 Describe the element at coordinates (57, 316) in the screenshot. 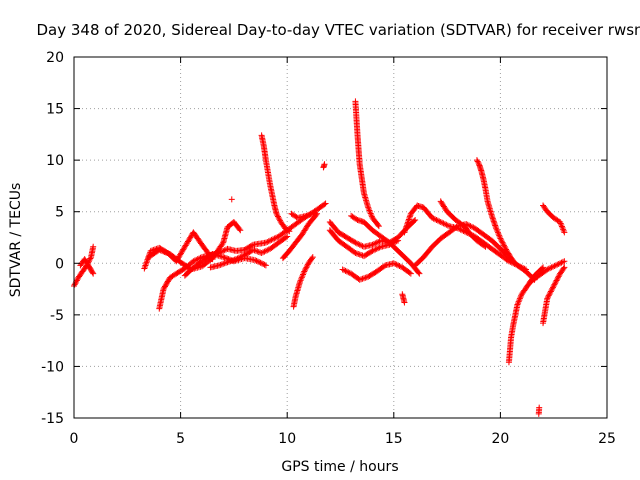

I see `y-tick-label: -5` at that location.